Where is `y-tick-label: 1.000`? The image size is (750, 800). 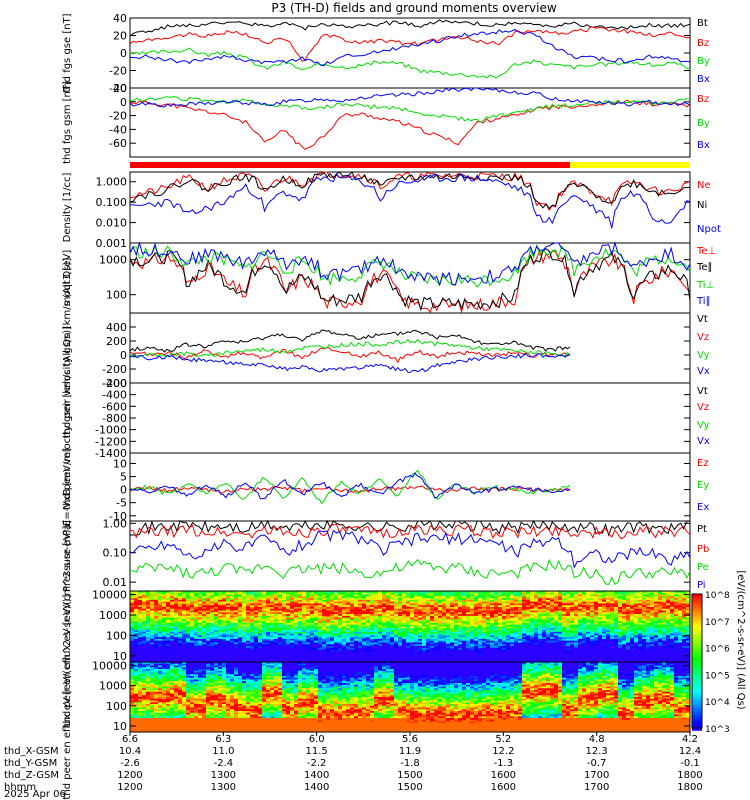
y-tick-label: 1.000 is located at coordinates (112, 182).